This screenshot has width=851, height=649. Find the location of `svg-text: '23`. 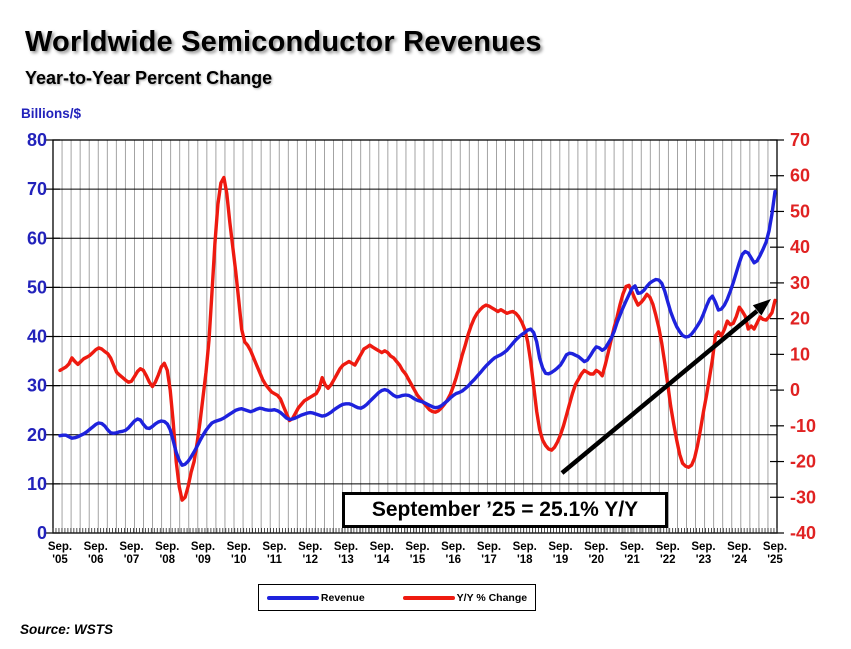

svg-text: '23 is located at coordinates (704, 560).